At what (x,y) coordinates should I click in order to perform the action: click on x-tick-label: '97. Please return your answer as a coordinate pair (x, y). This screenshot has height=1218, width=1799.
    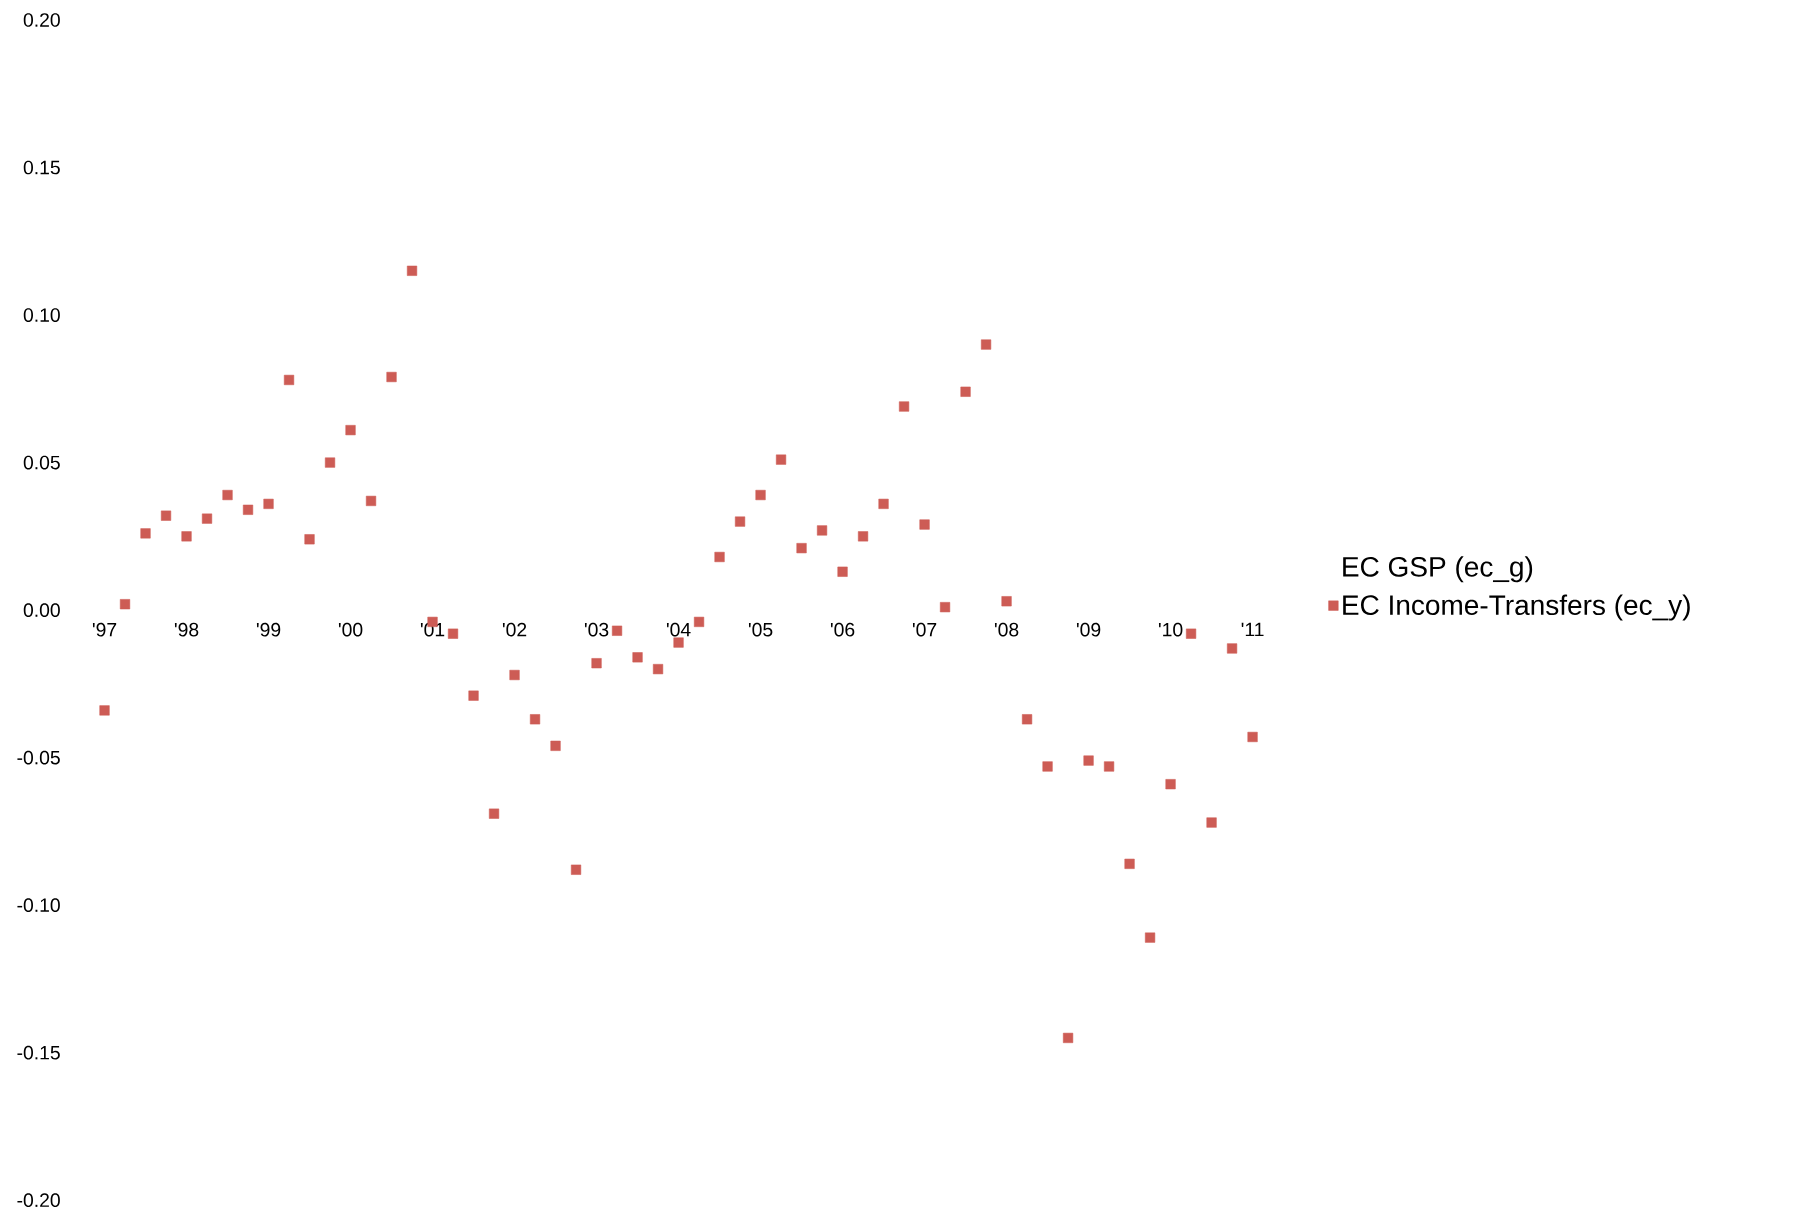
    Looking at the image, I should click on (104, 630).